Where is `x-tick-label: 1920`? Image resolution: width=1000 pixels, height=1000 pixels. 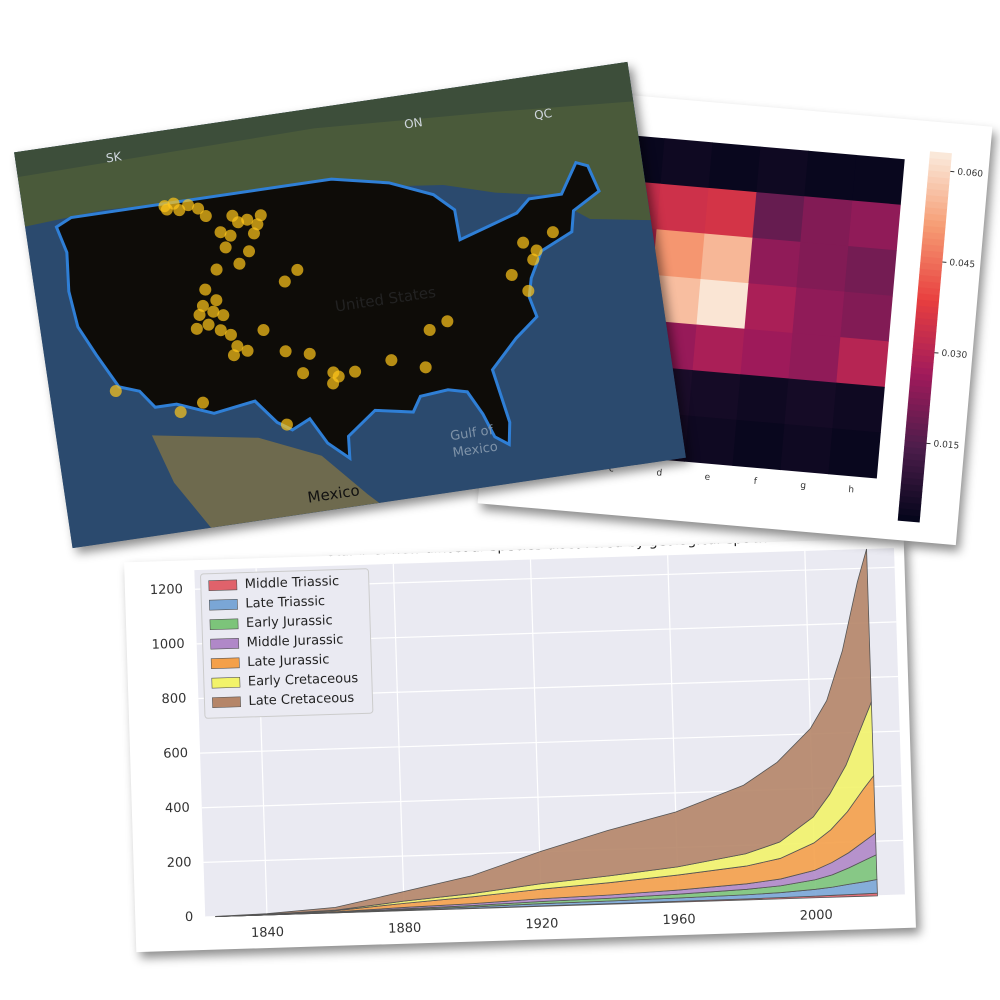
x-tick-label: 1920 is located at coordinates (542, 924).